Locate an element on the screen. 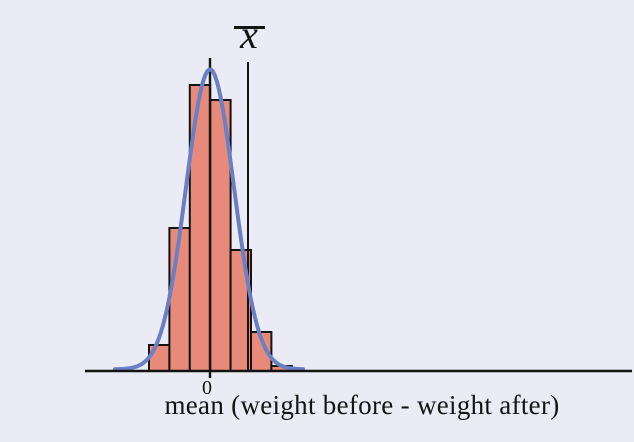 The image size is (634, 442). histogram-bar is located at coordinates (179, 299).